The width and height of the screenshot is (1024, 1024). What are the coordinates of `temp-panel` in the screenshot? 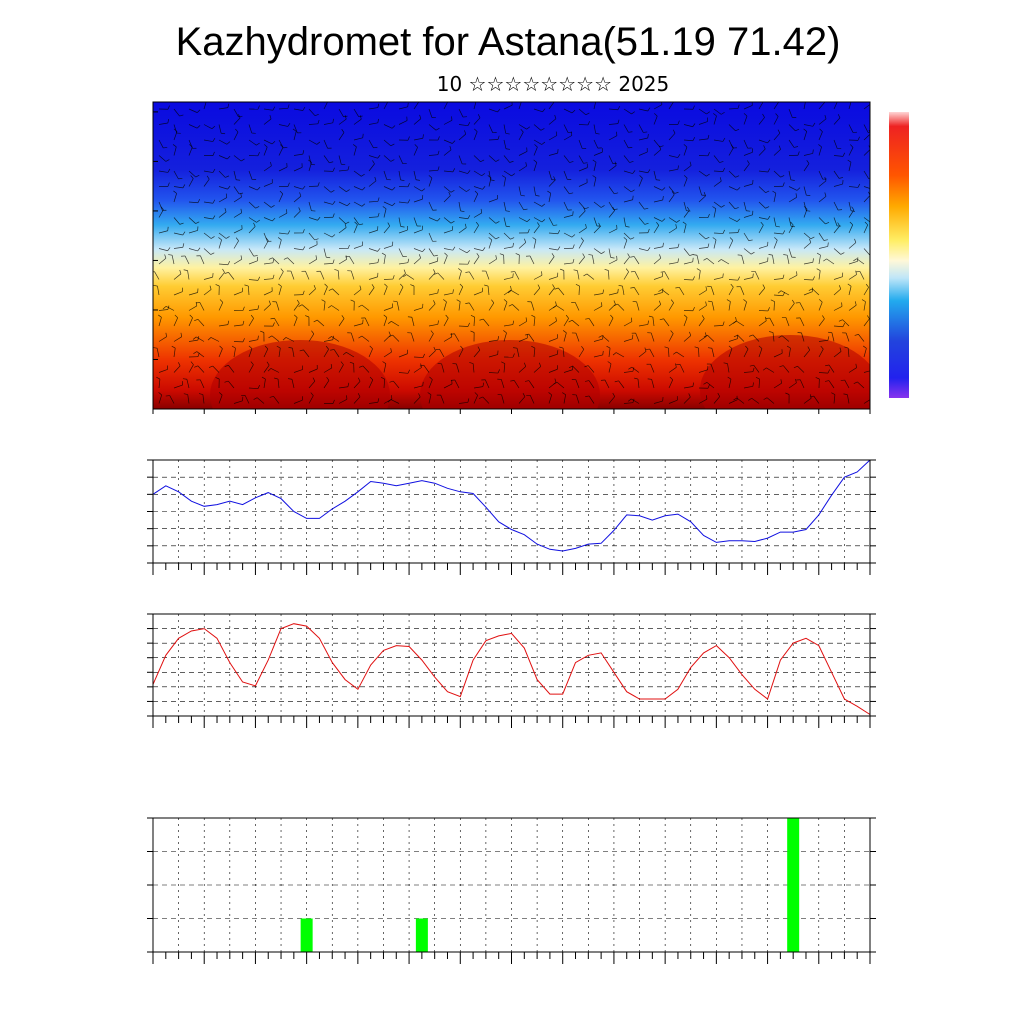 It's located at (511, 670).